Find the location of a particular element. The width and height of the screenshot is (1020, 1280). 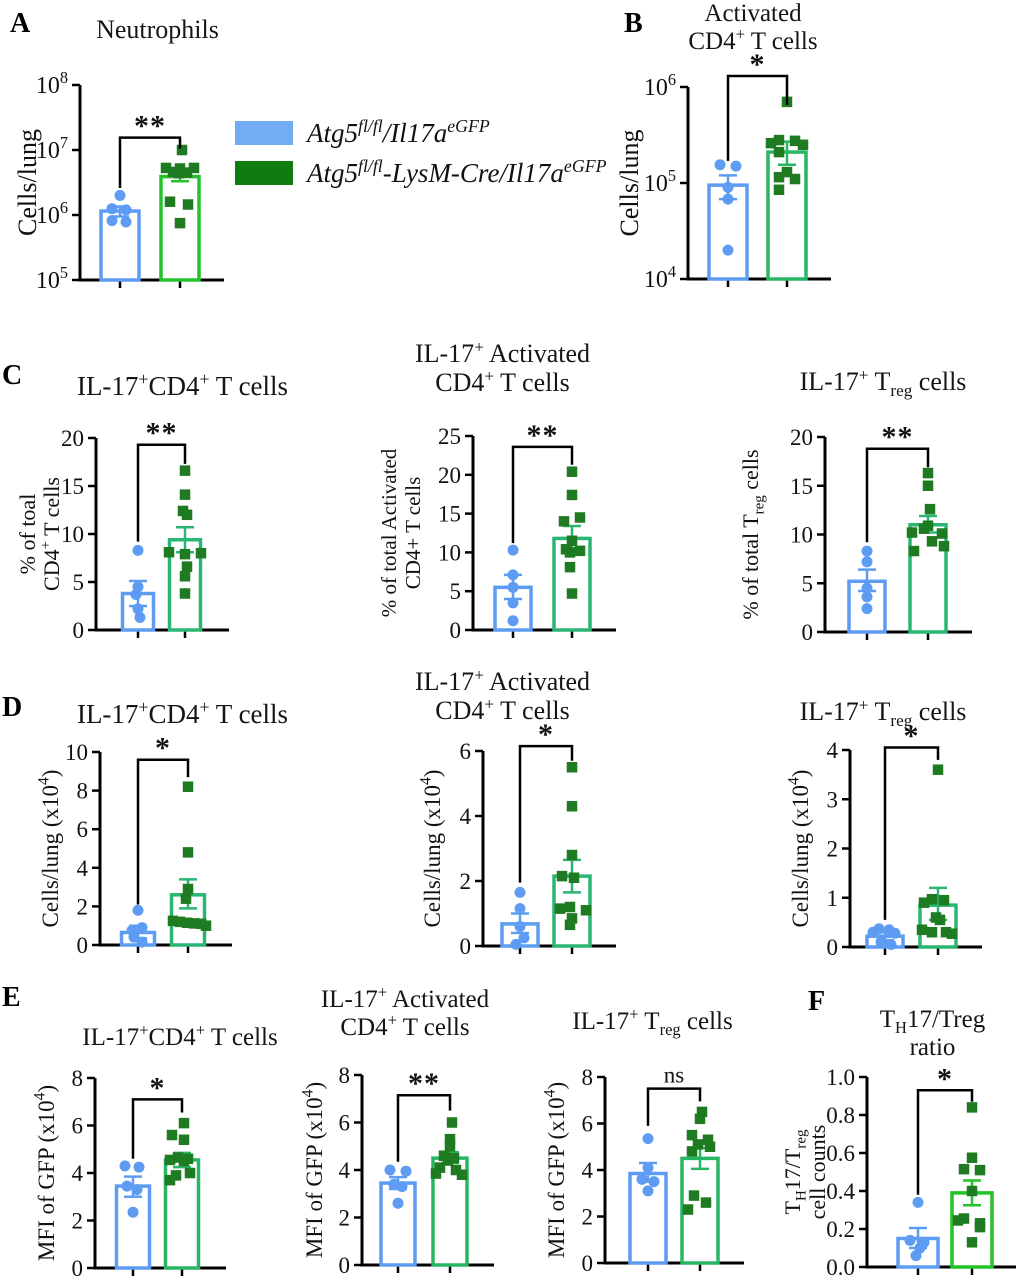

chart-d3-il17-treg-counts: 0 1 2 3 4 Cells/lung (x104) * is located at coordinates (883, 840).